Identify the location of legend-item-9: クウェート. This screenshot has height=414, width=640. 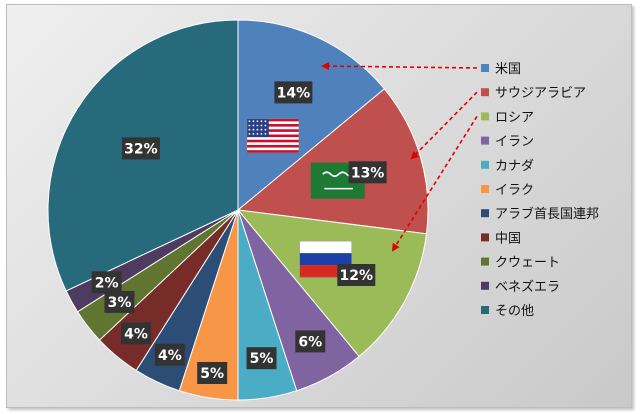
(520, 263).